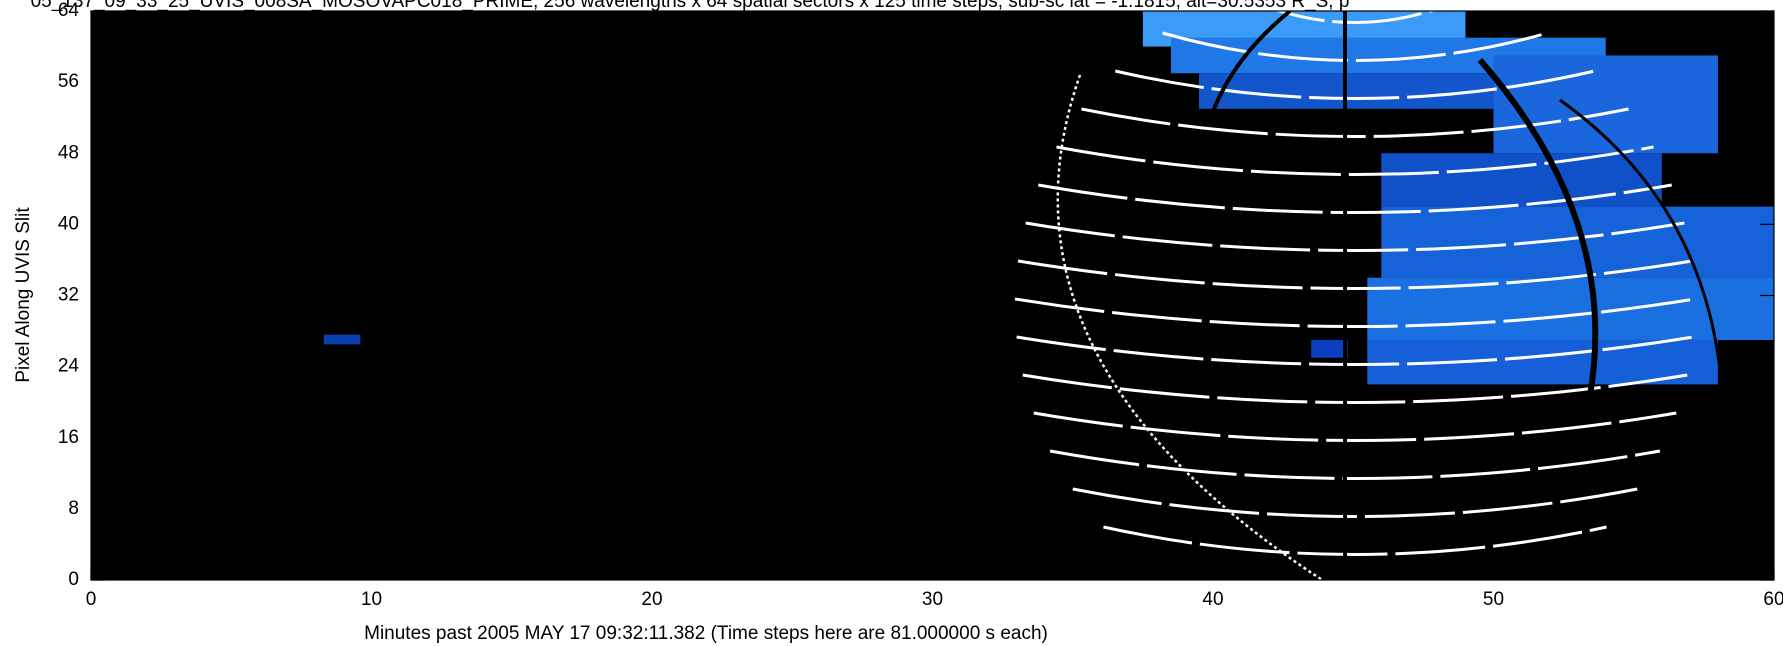 This screenshot has height=646, width=1783. I want to click on x-tick-label: 40, so click(1212, 599).